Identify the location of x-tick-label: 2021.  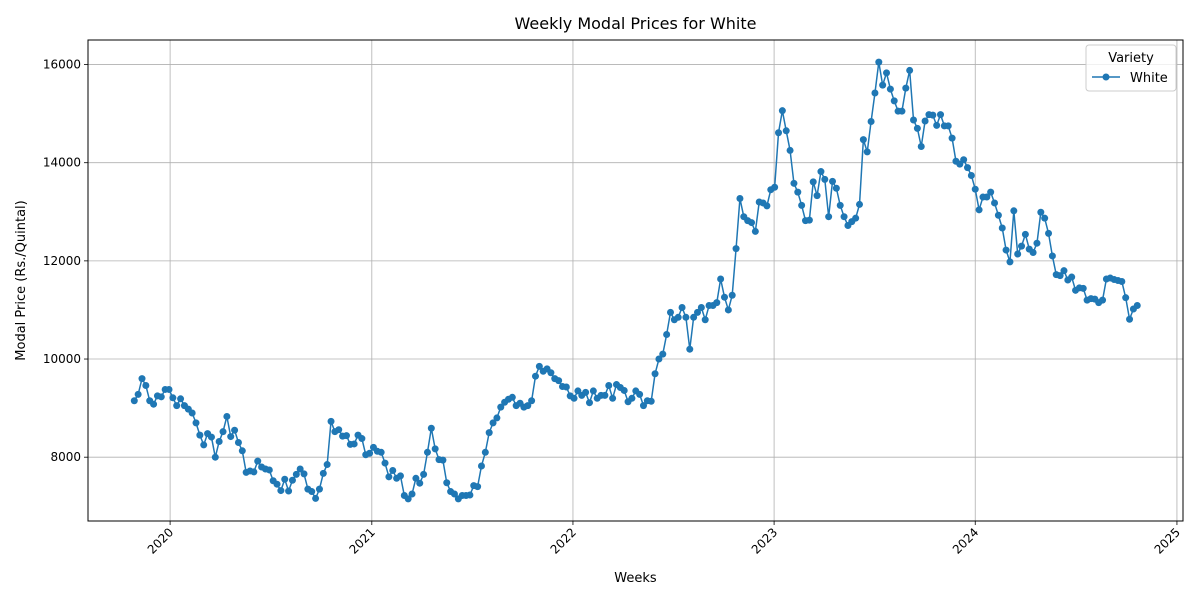
(361, 540).